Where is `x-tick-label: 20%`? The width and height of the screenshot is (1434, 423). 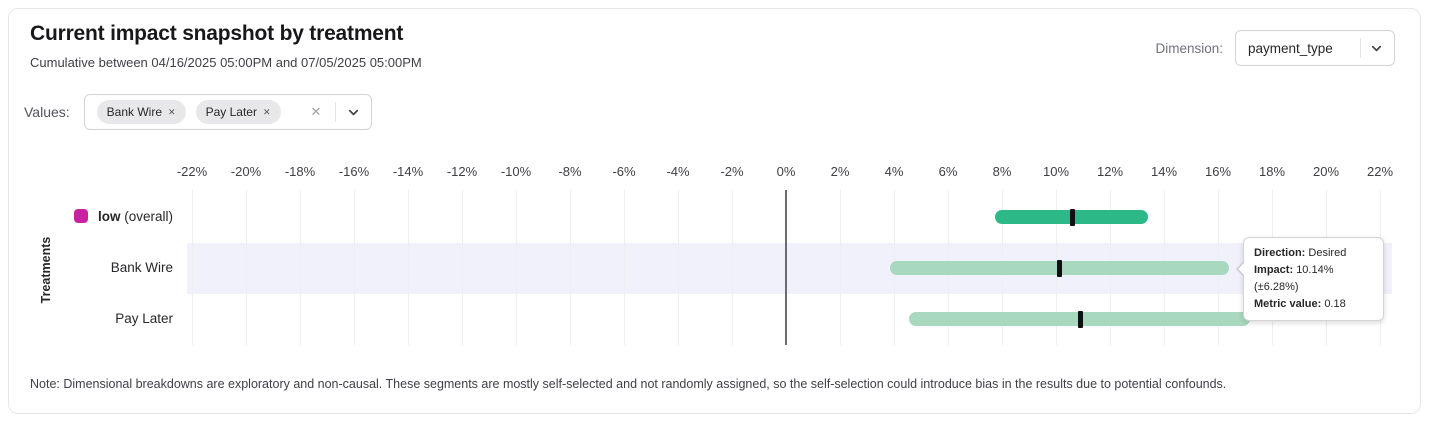
x-tick-label: 20% is located at coordinates (1326, 171).